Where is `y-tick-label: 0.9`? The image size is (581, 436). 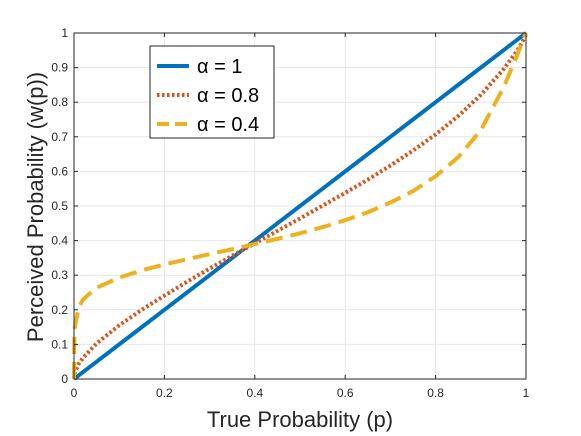
y-tick-label: 0.9 is located at coordinates (59, 68).